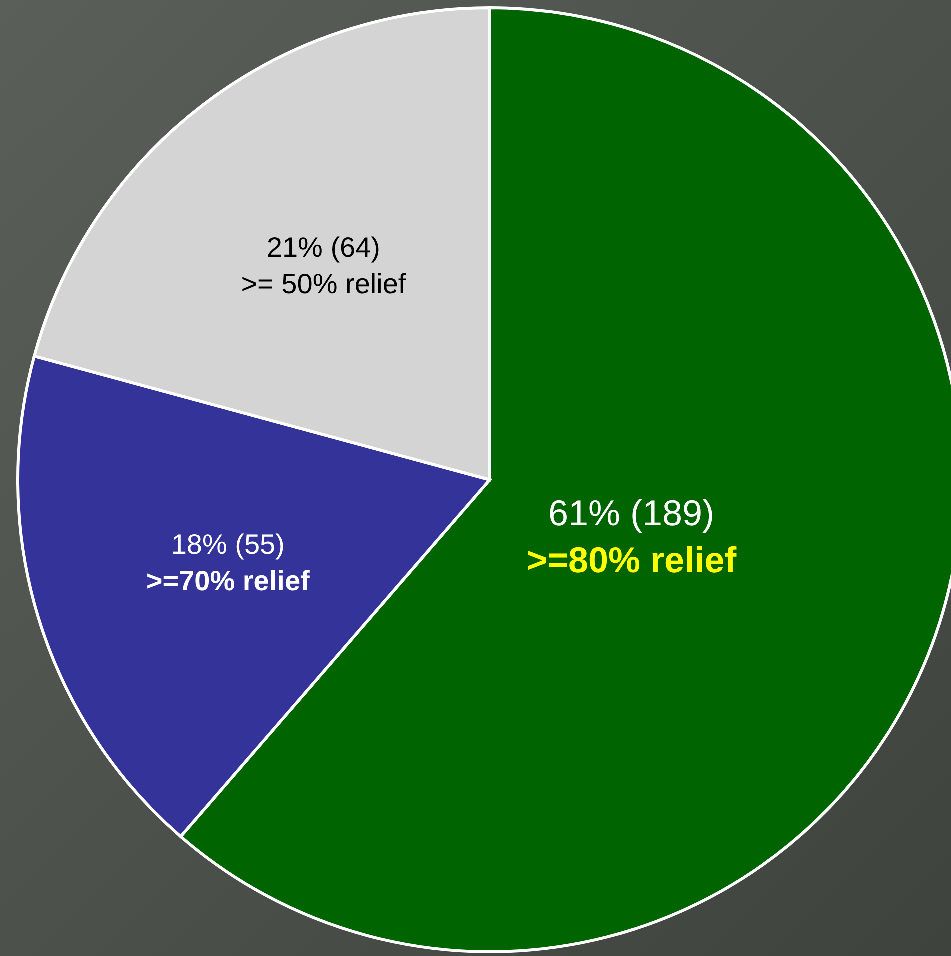  I want to click on slice-label: >=70% relief, so click(228, 581).